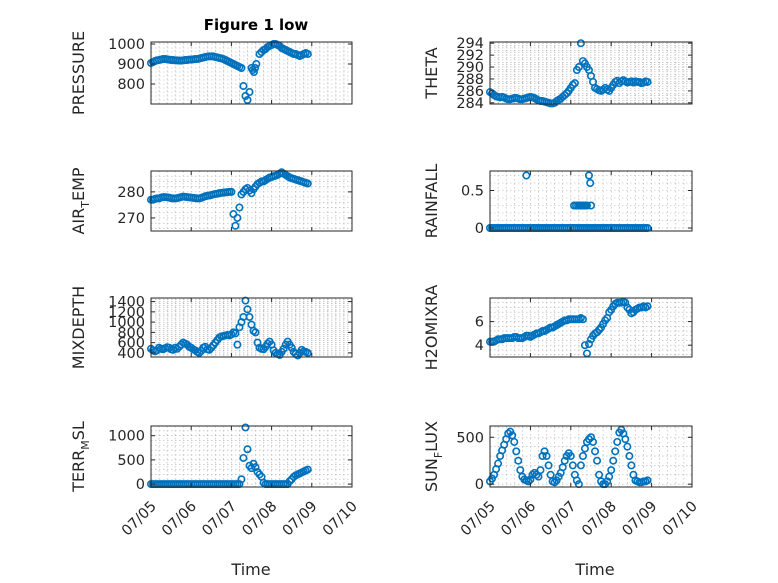 The width and height of the screenshot is (778, 583). What do you see at coordinates (594, 569) in the screenshot?
I see `x-axis-label-right: Time` at bounding box center [594, 569].